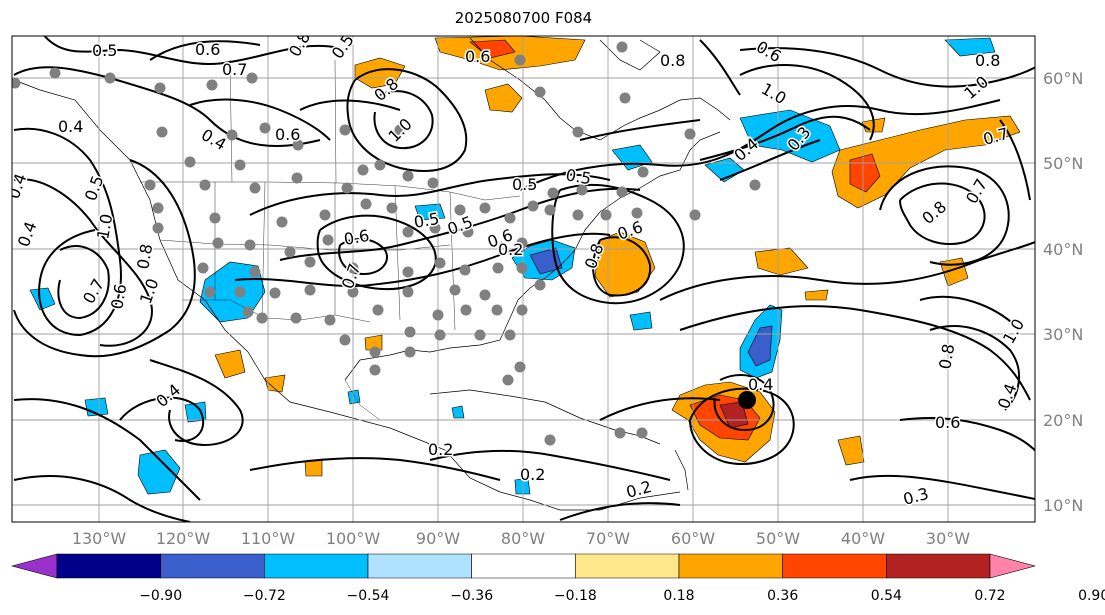 The image size is (1105, 615). What do you see at coordinates (1063, 334) in the screenshot?
I see `lat-tick-label: 30°N` at bounding box center [1063, 334].